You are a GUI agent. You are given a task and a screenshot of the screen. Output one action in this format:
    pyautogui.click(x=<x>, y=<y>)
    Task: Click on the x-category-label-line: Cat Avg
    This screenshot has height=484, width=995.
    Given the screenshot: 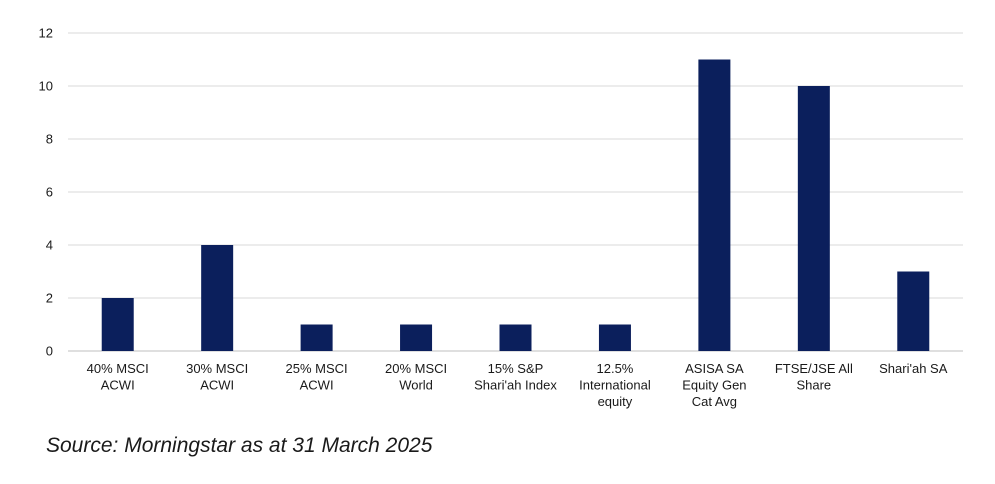 What is the action you would take?
    pyautogui.click(x=714, y=401)
    